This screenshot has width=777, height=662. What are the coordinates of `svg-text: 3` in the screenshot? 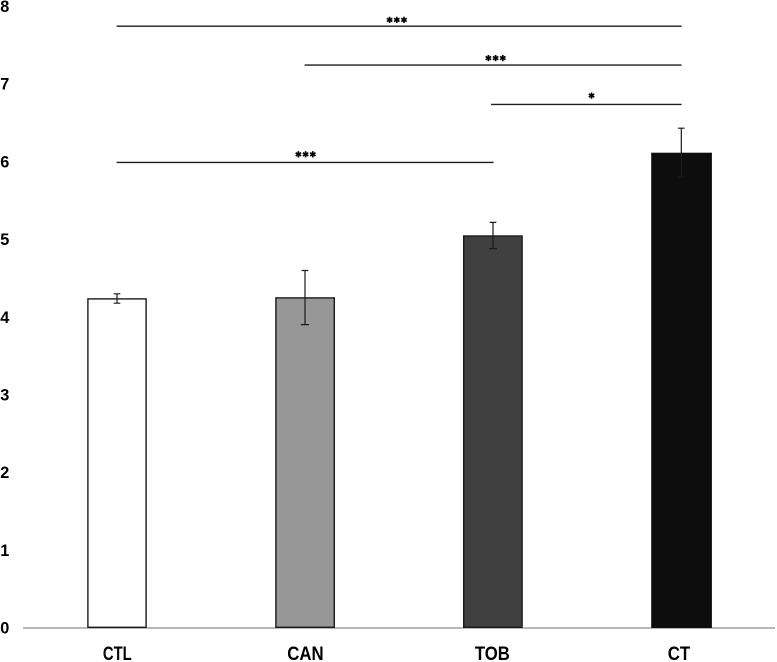 It's located at (4, 396).